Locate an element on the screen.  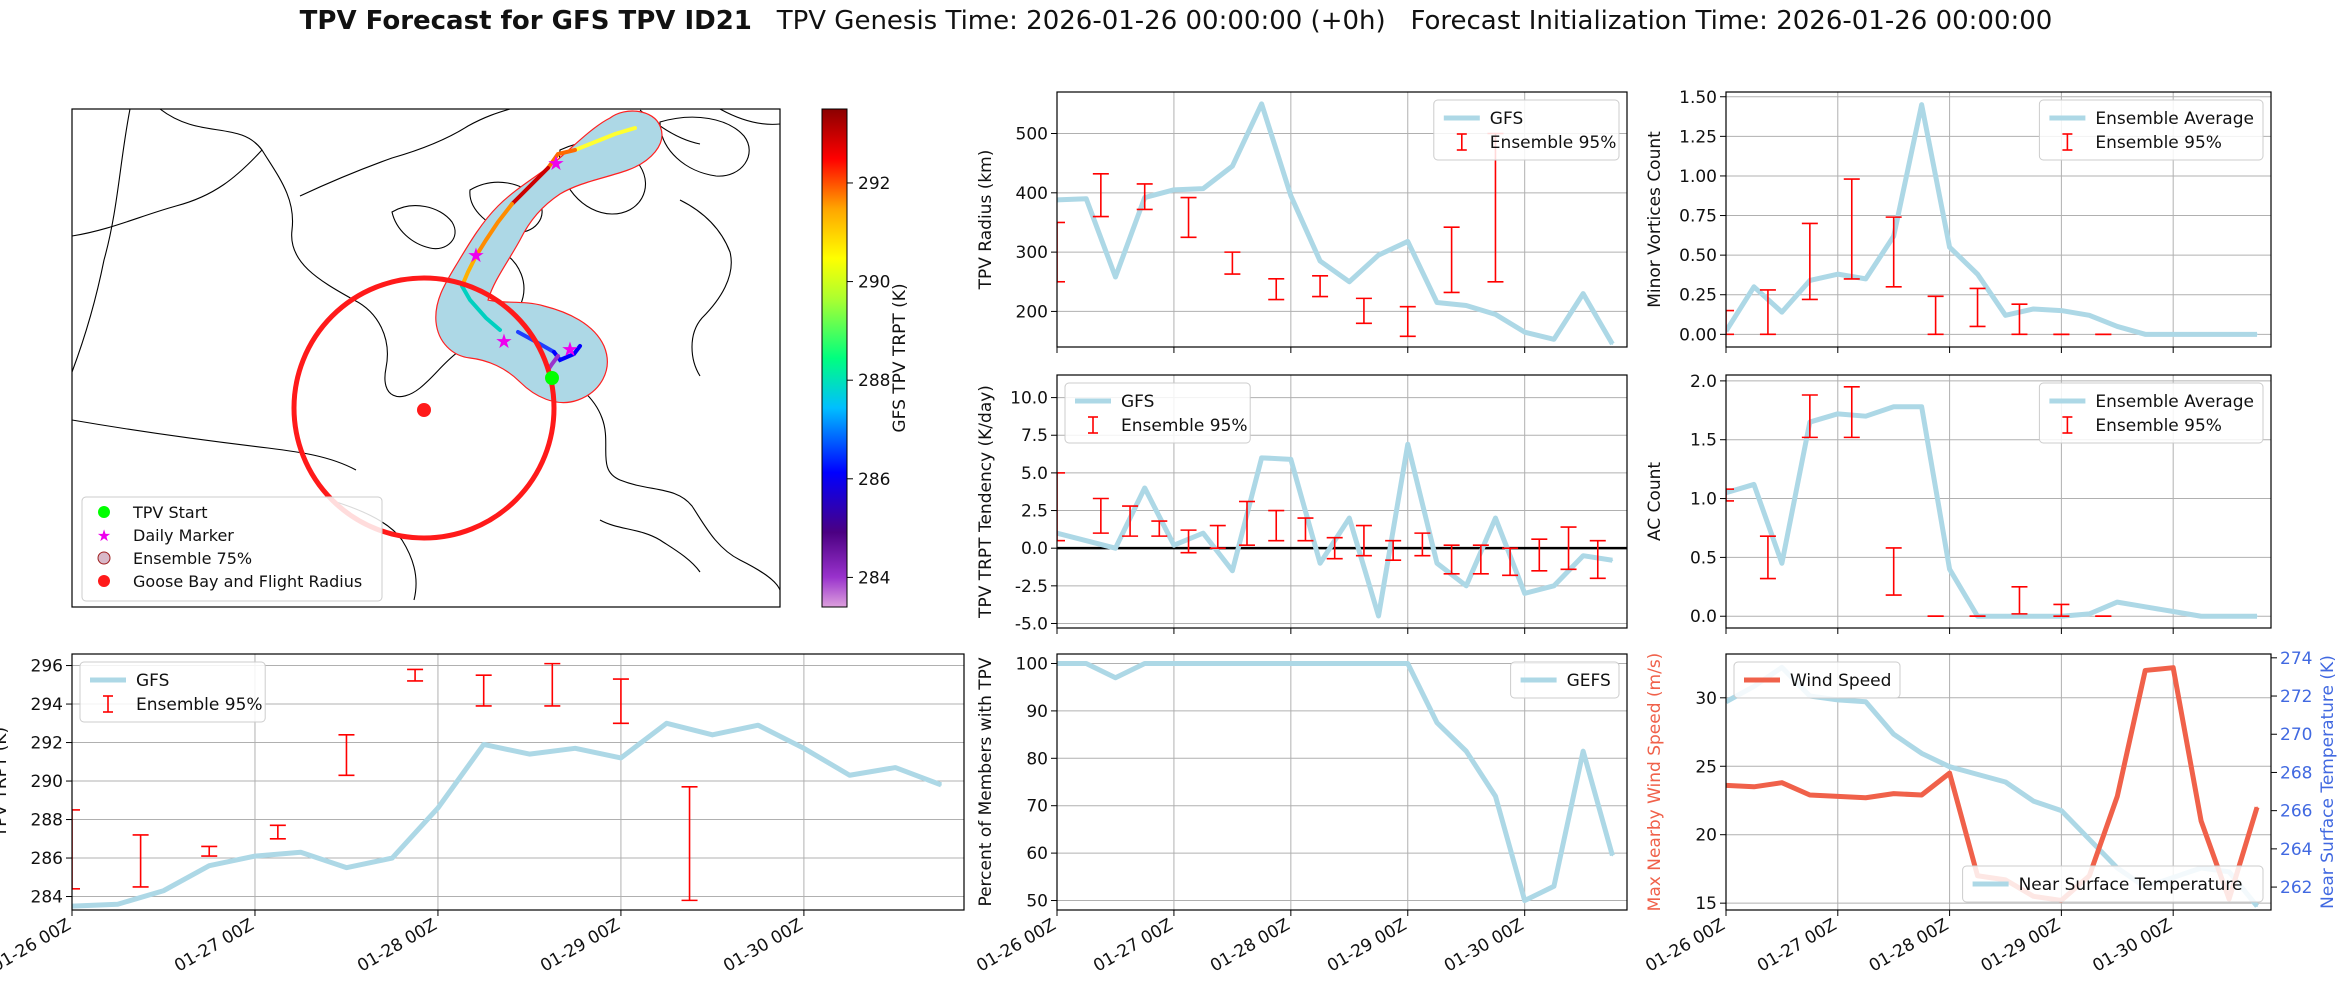
y-tick-label: 400 is located at coordinates (1032, 194).